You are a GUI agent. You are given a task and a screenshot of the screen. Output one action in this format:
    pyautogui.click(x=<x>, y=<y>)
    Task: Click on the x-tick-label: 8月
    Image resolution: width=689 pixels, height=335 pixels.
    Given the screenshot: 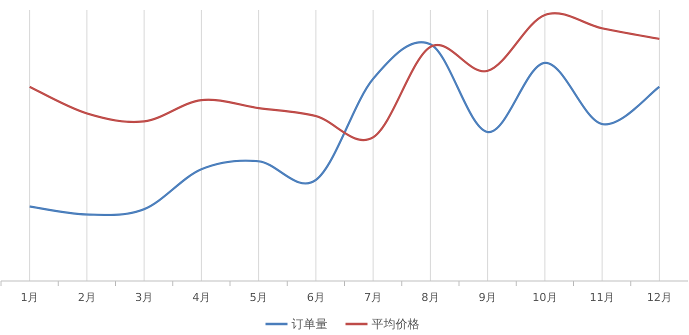 What is the action you would take?
    pyautogui.click(x=430, y=297)
    